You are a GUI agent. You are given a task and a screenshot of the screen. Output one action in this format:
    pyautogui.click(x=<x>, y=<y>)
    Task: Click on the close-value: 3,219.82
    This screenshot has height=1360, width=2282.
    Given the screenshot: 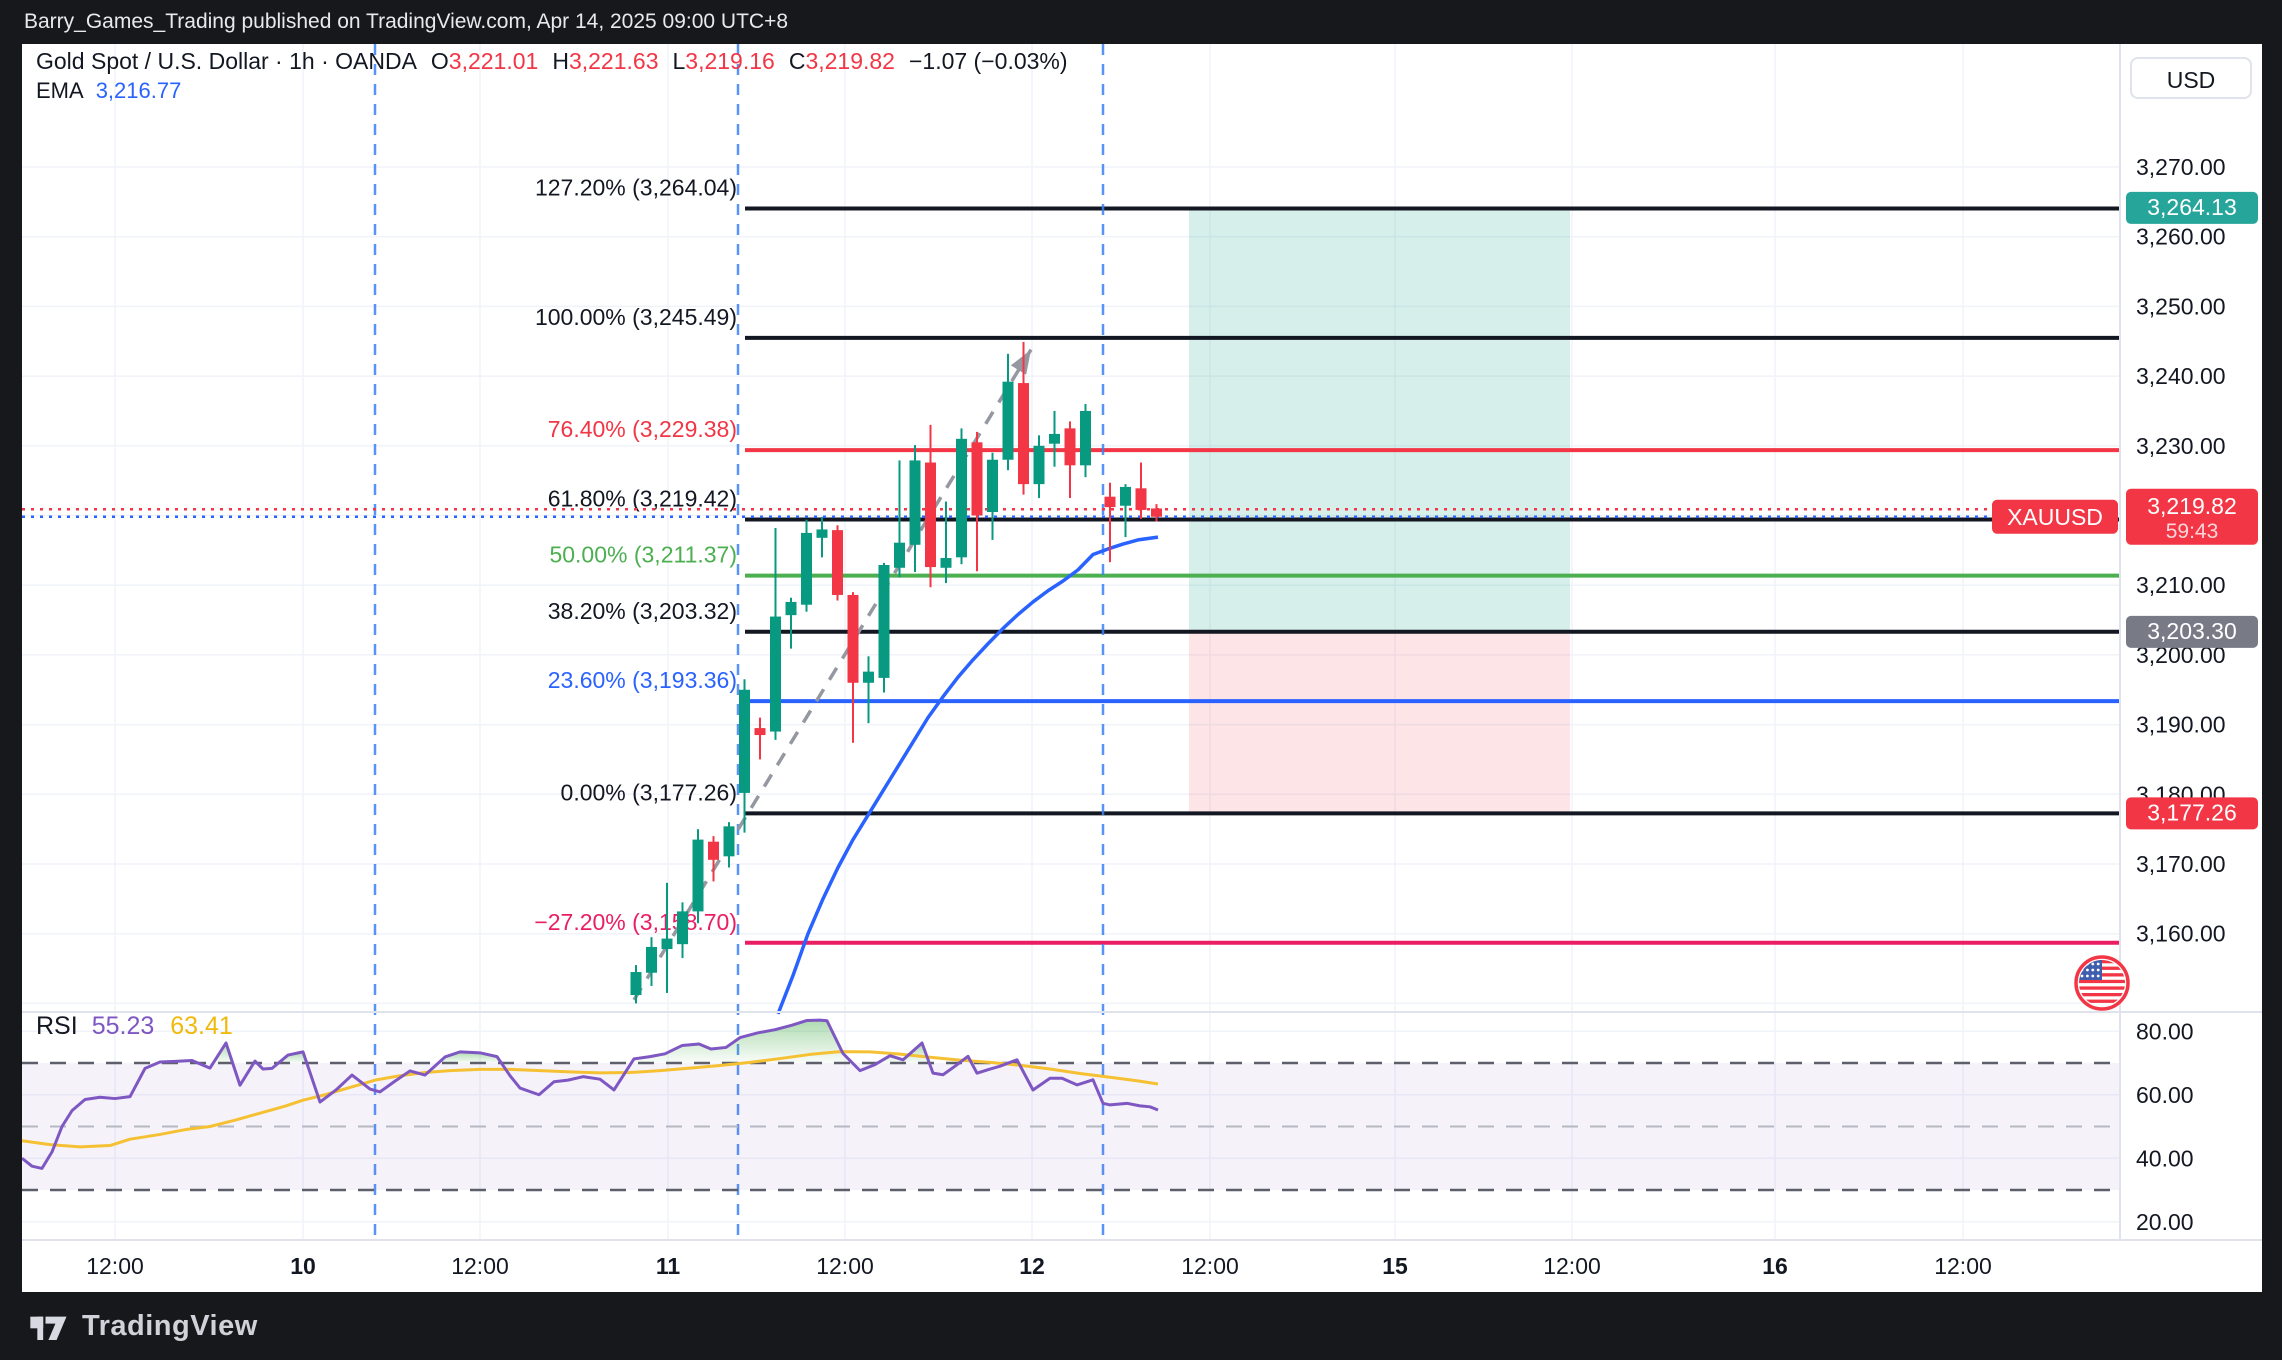 What is the action you would take?
    pyautogui.click(x=850, y=61)
    